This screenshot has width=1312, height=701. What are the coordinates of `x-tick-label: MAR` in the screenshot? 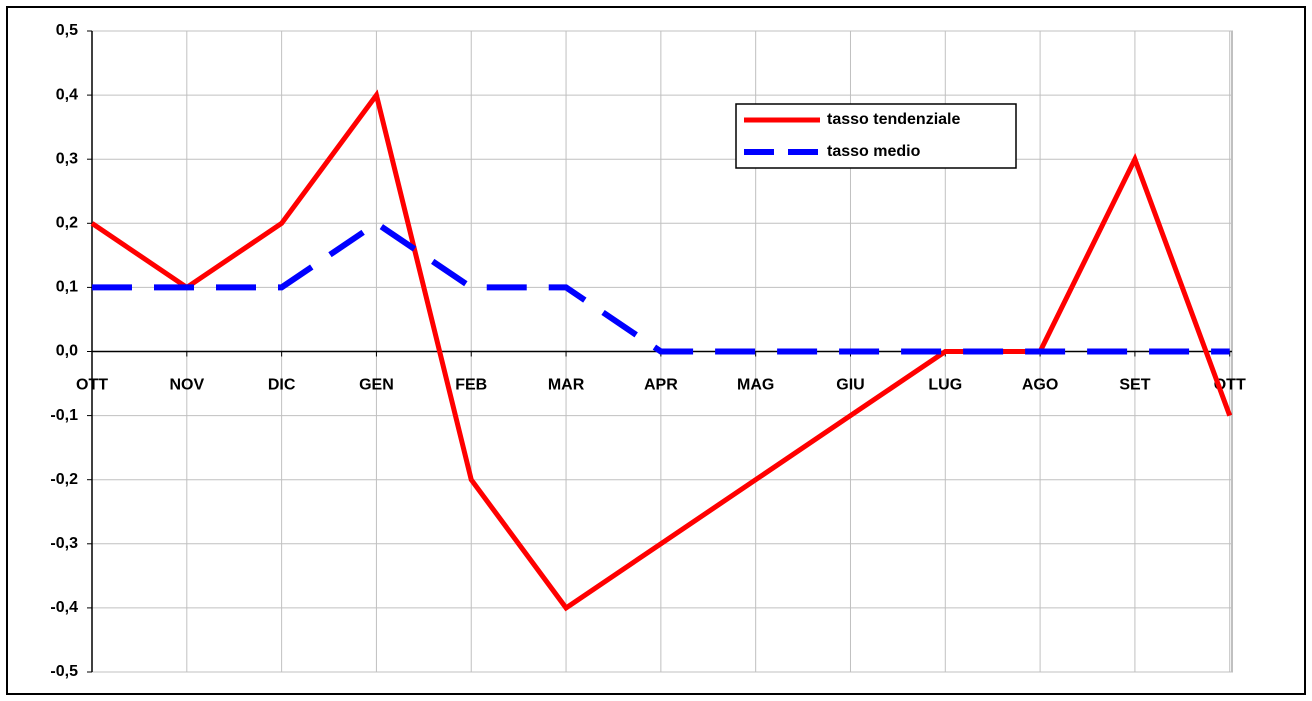 It's located at (566, 385).